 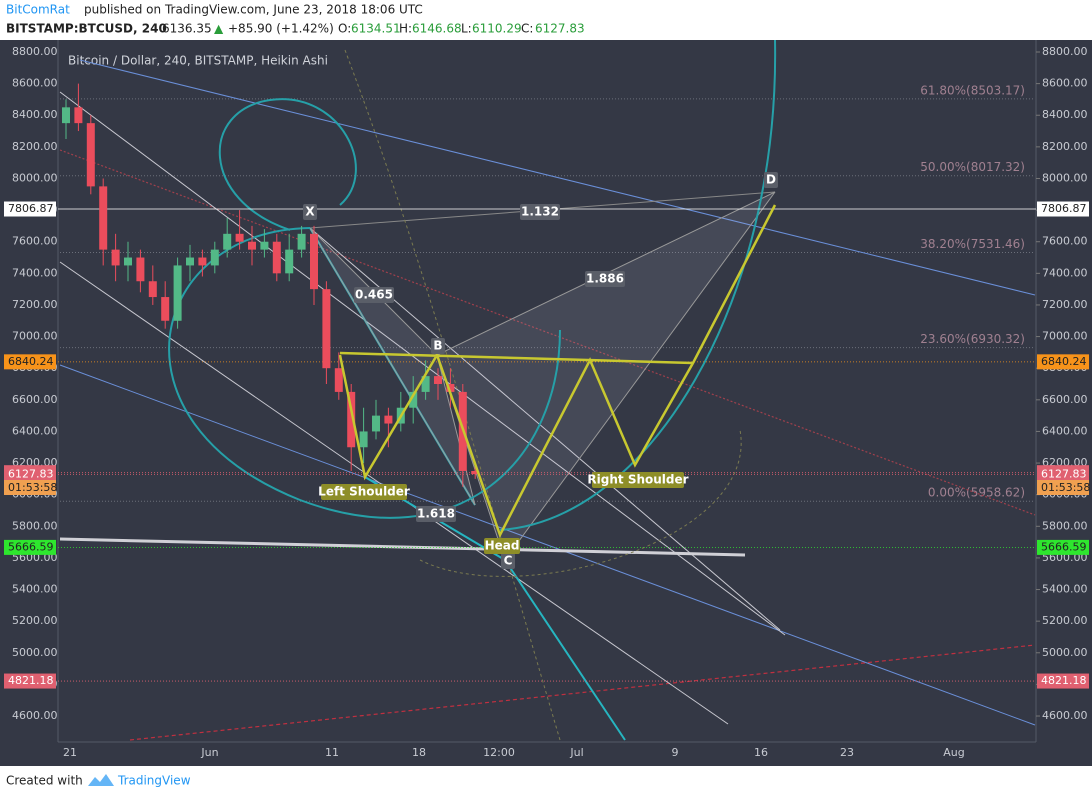 I want to click on y-tick-label-left: 8600.00, so click(x=35, y=83).